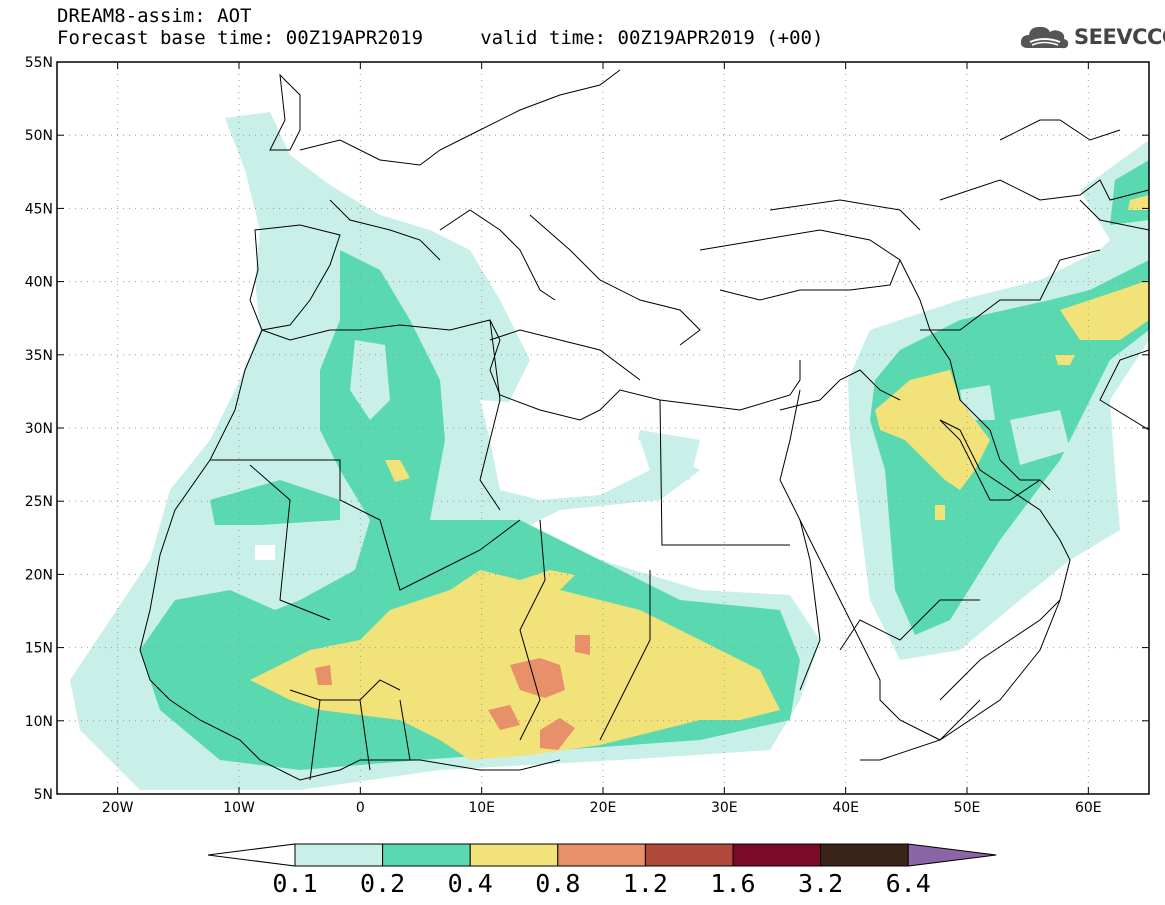 This screenshot has width=1165, height=905. I want to click on latitude-labels: 55N 50N 45N 40N 35N 30N 25N 20N 15N 10N 5N, so click(39, 429).